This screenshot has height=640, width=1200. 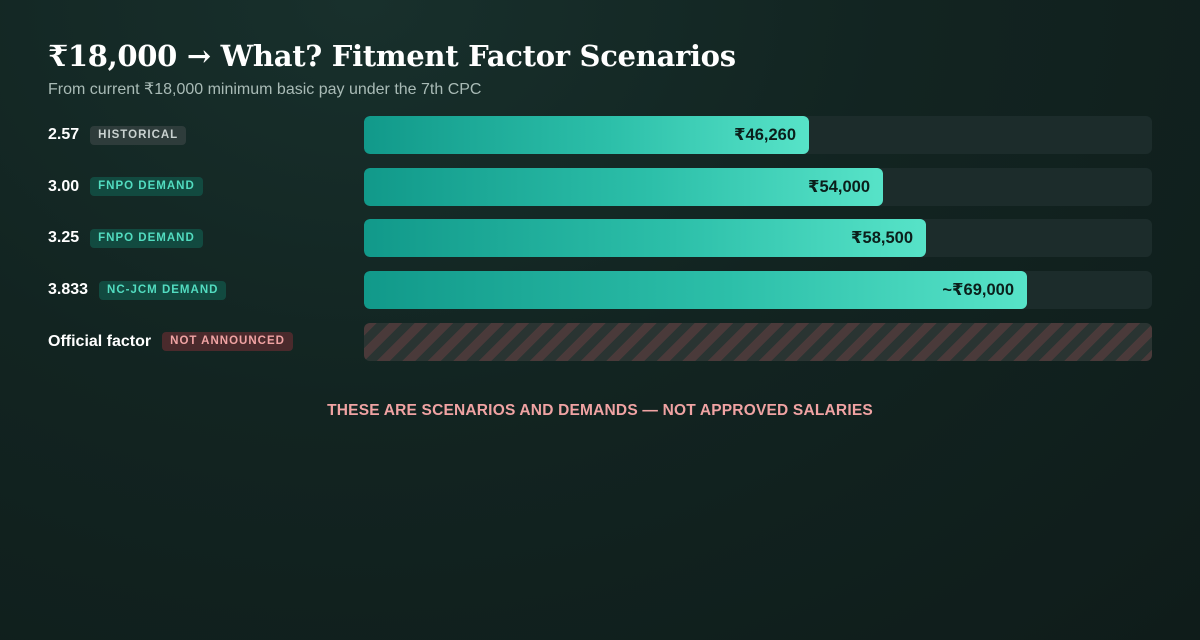 I want to click on bar-track: ₹46,260, so click(x=758, y=135).